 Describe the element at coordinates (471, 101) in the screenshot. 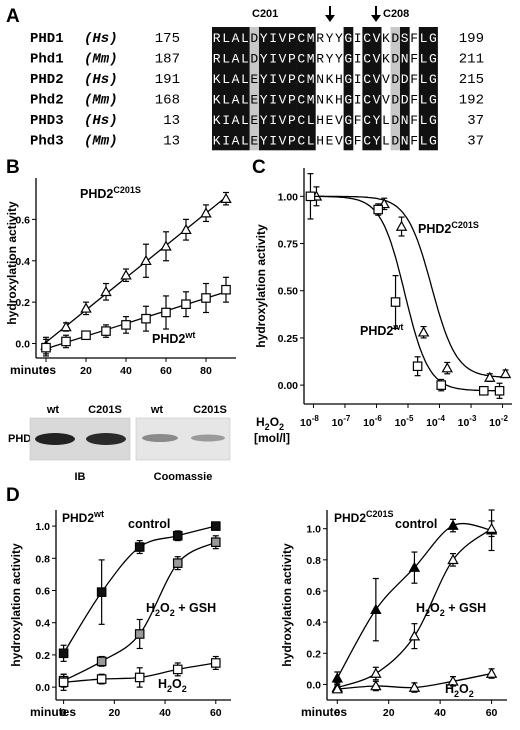

I see `end-position: 192` at that location.